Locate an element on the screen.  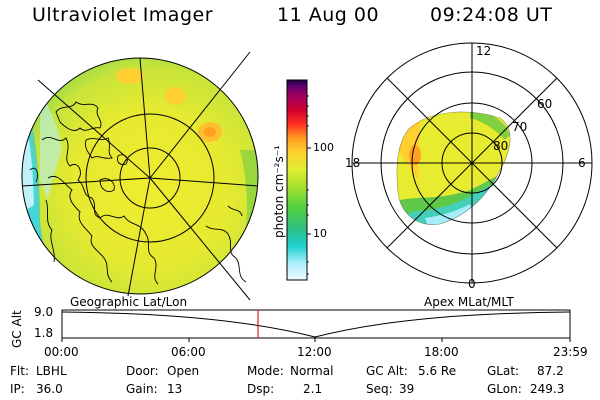
ip-value: 36.0 is located at coordinates (49, 389).